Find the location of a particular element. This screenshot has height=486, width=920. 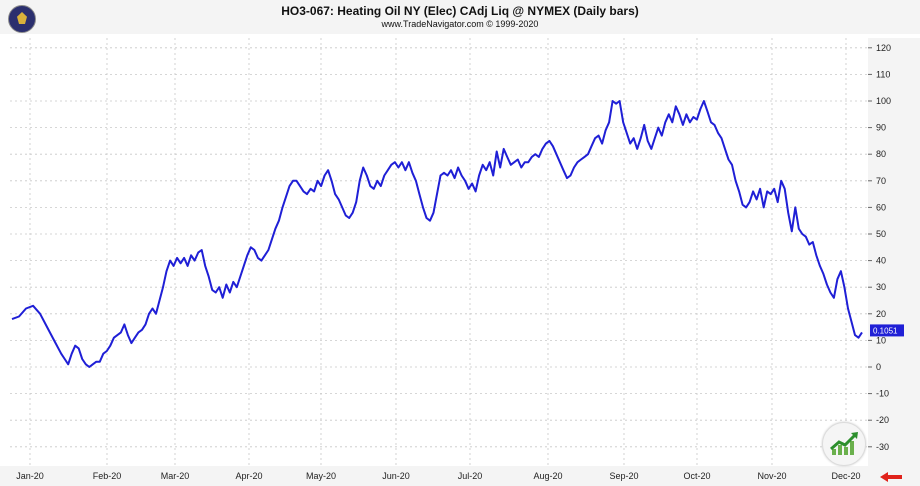

x-tick-label: May-20 is located at coordinates (321, 476).